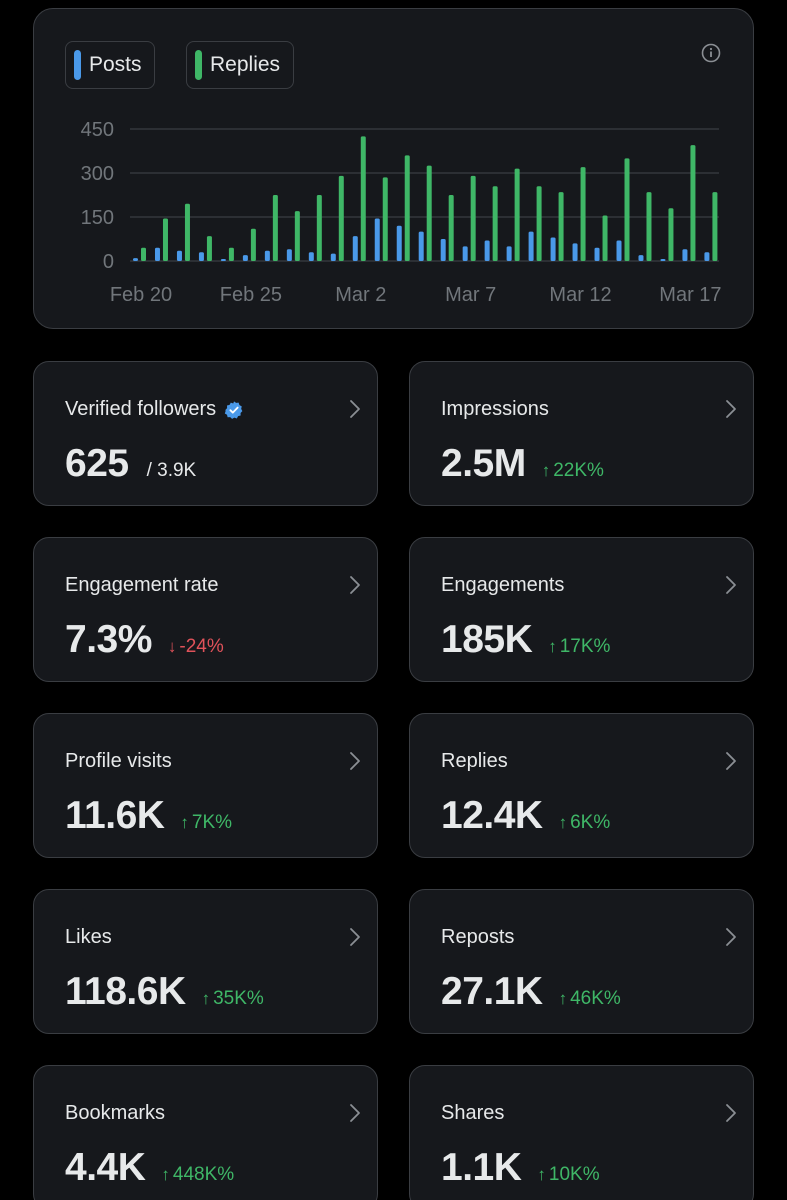 This screenshot has width=787, height=1200. I want to click on stat-label-text: Bookmarks, so click(115, 1113).